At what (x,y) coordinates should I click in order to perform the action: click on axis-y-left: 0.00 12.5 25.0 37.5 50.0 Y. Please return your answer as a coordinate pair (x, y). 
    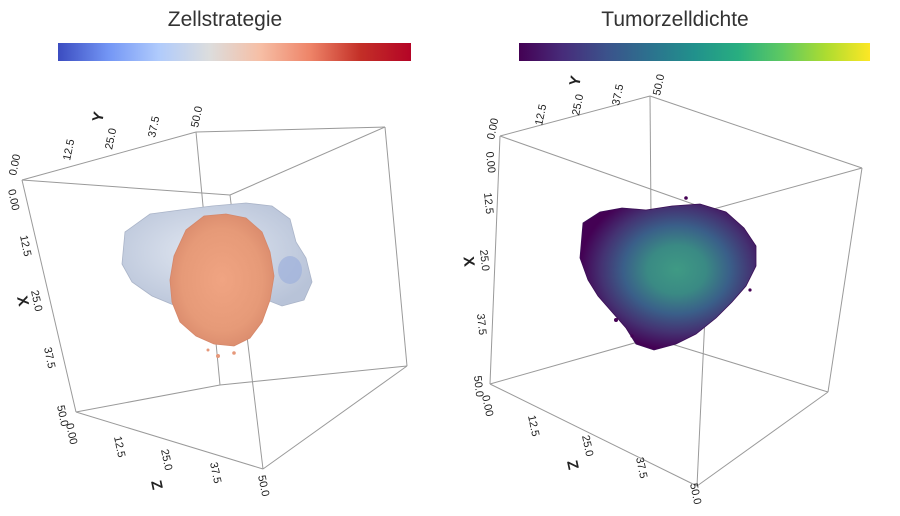
    Looking at the image, I should click on (106, 140).